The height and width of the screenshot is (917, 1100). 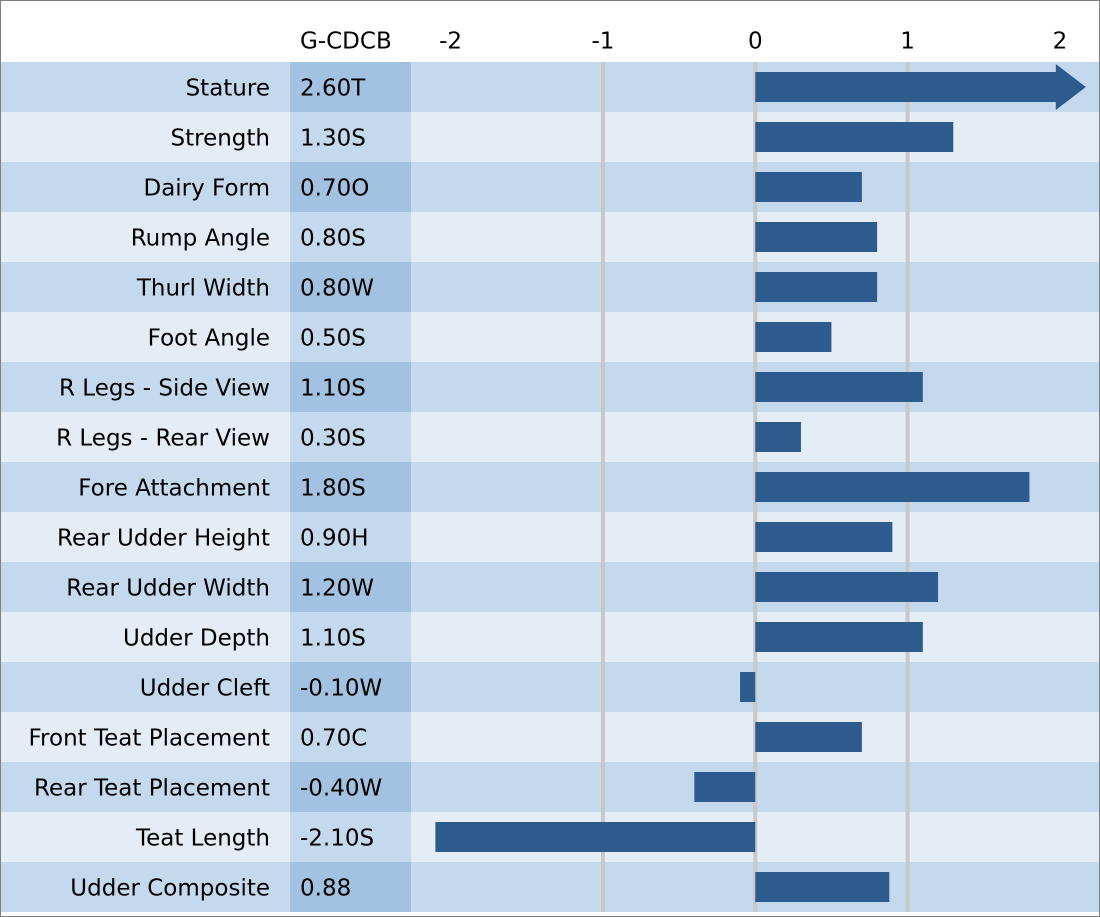 I want to click on category-label: Udder Depth, so click(x=196, y=639).